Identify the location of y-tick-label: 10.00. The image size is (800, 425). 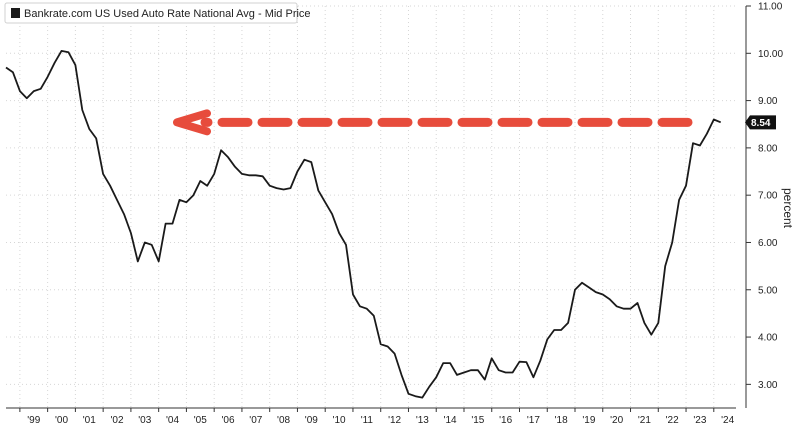
(770, 54).